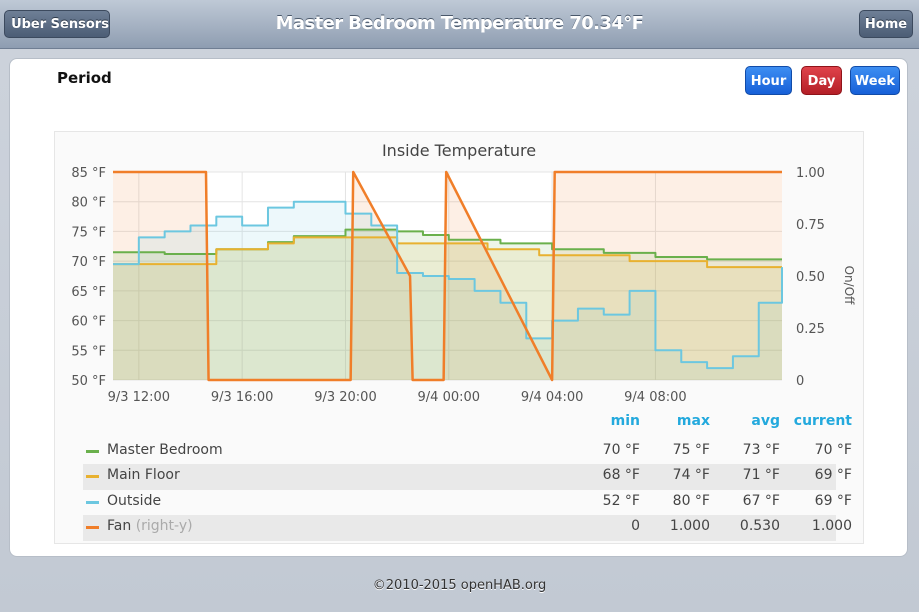  What do you see at coordinates (621, 500) in the screenshot?
I see `legend-min: 52 °F` at bounding box center [621, 500].